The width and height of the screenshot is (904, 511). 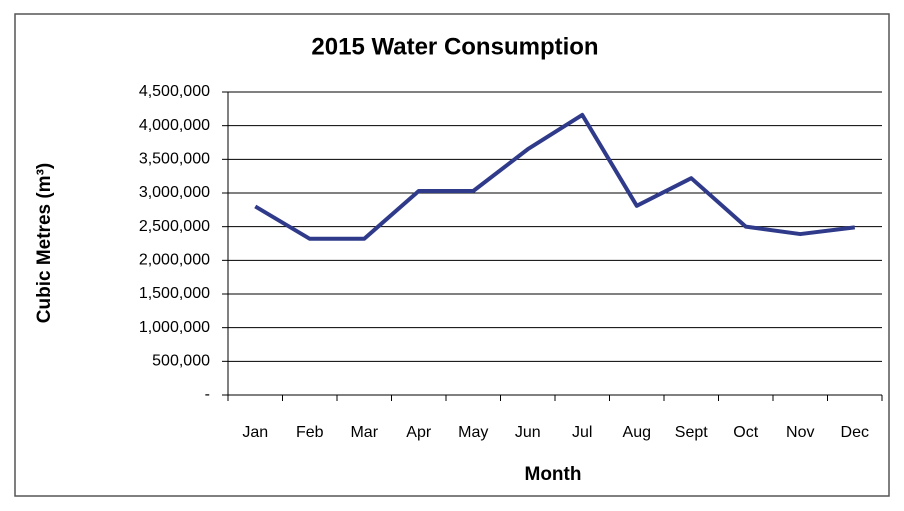 I want to click on y-tick-label: 4,000,000, so click(x=174, y=125).